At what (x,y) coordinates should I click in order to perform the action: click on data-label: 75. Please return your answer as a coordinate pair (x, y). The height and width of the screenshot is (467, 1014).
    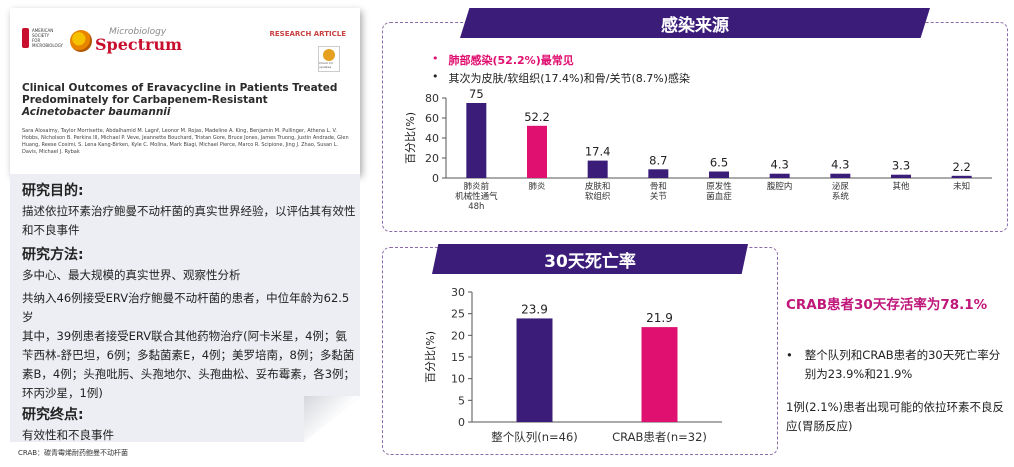
    Looking at the image, I should click on (476, 94).